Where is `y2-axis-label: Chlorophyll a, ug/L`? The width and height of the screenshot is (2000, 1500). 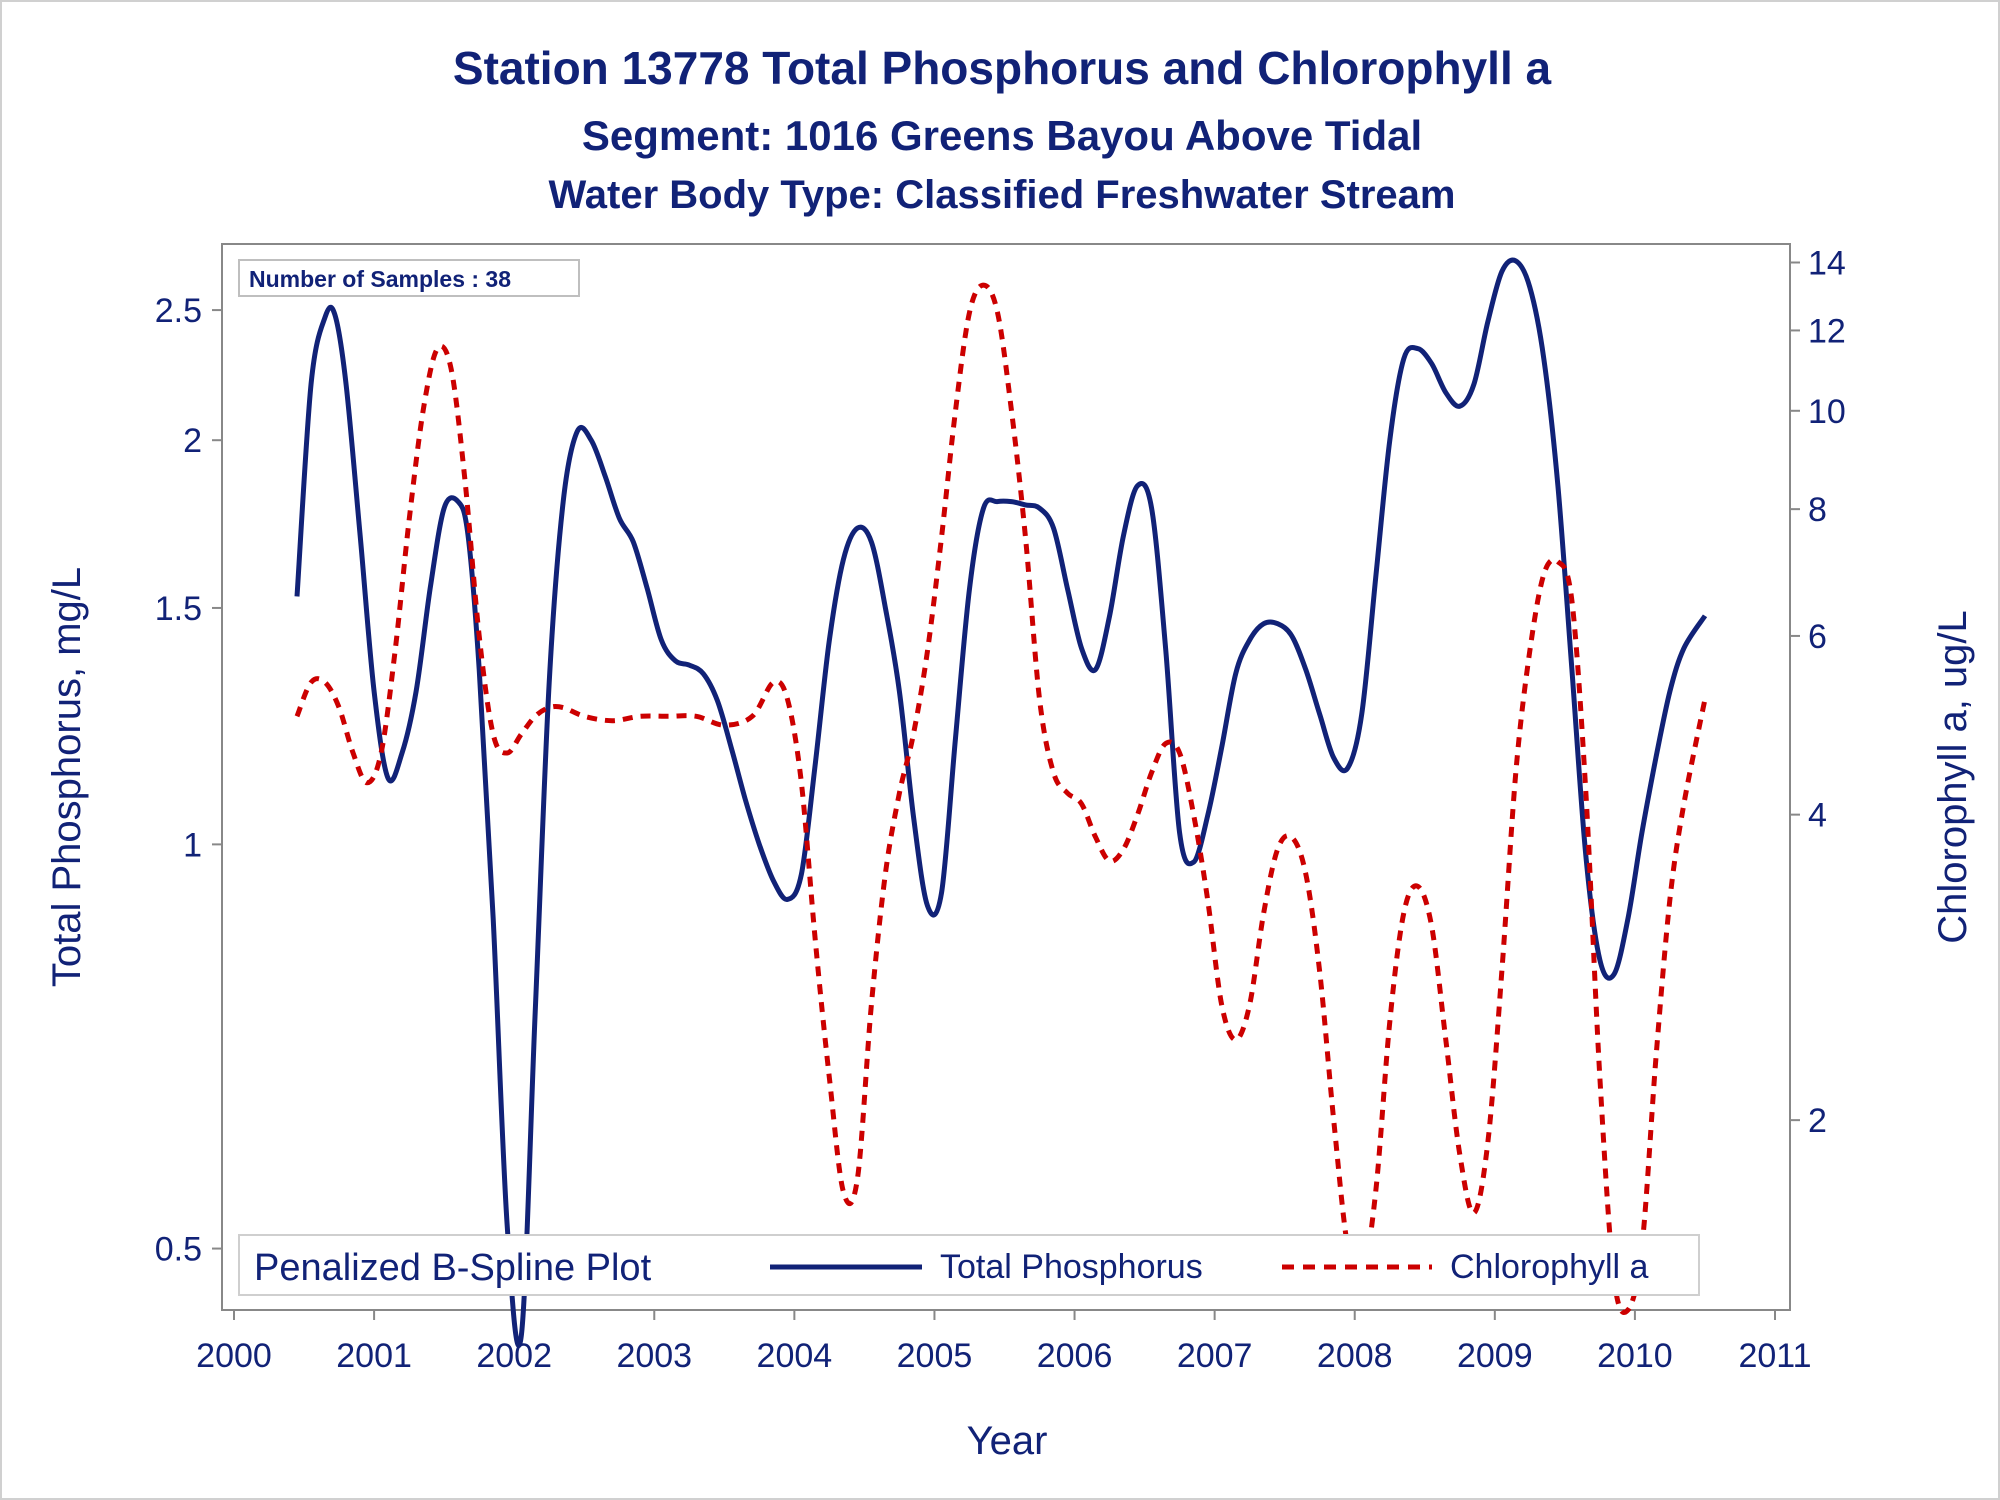 y2-axis-label: Chlorophyll a, ug/L is located at coordinates (1953, 777).